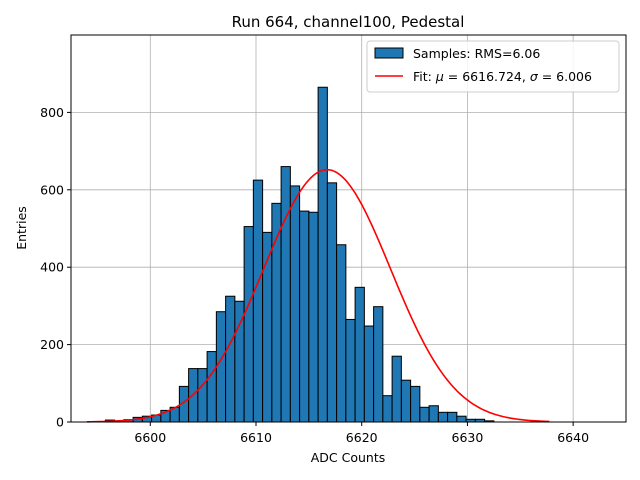 This screenshot has width=640, height=480. I want to click on legend-fit-sigma-text: = 6.006, so click(565, 76).